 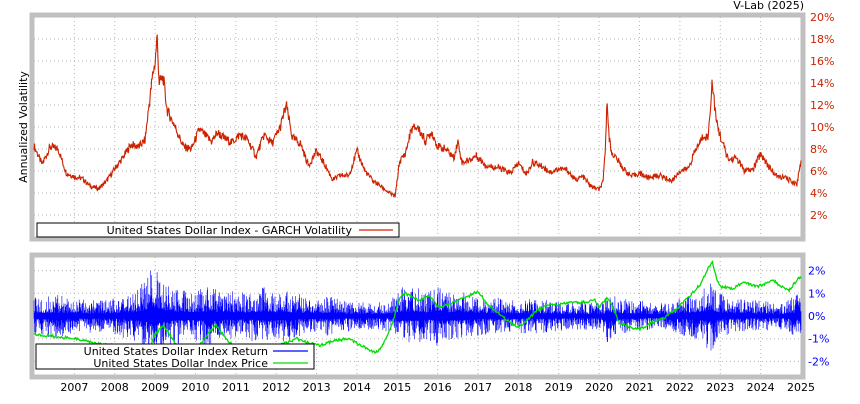 I want to click on volatility-y-tick-label: 14%, so click(x=822, y=83).